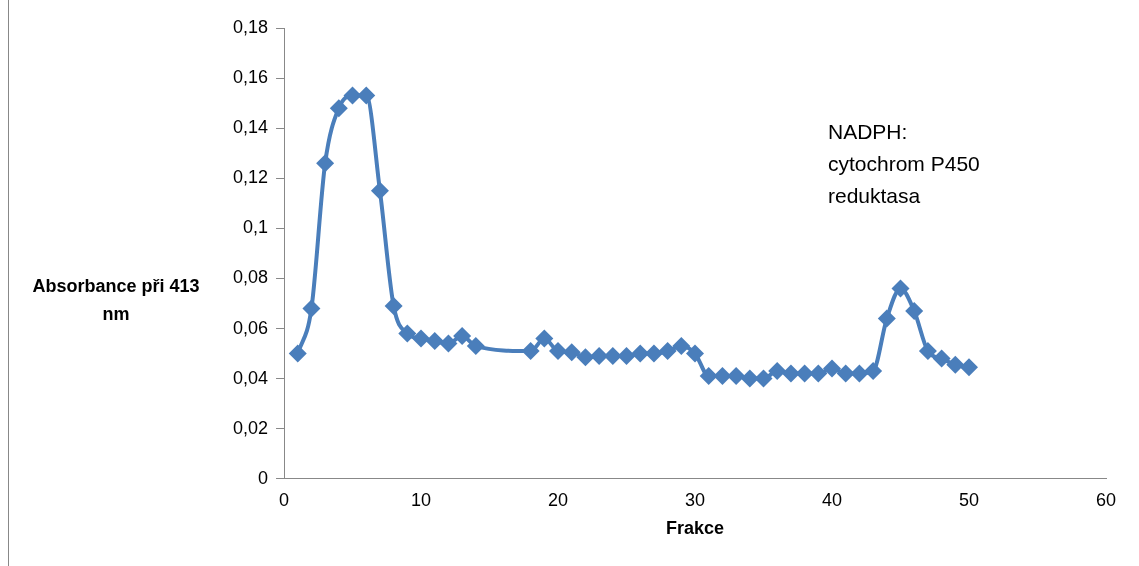 This screenshot has height=566, width=1139. What do you see at coordinates (250, 327) in the screenshot?
I see `y-tick-label: 0,06` at bounding box center [250, 327].